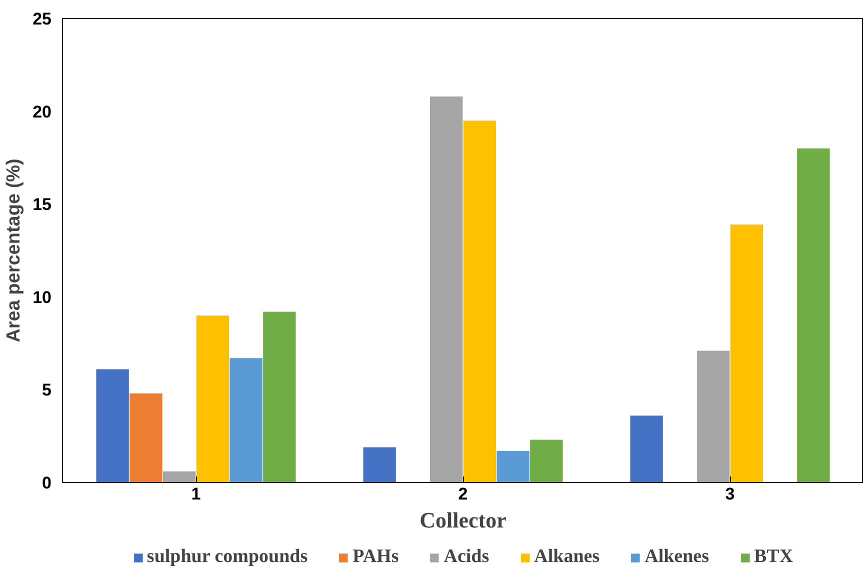  Describe the element at coordinates (47, 390) in the screenshot. I see `y-tick-label: 5` at that location.